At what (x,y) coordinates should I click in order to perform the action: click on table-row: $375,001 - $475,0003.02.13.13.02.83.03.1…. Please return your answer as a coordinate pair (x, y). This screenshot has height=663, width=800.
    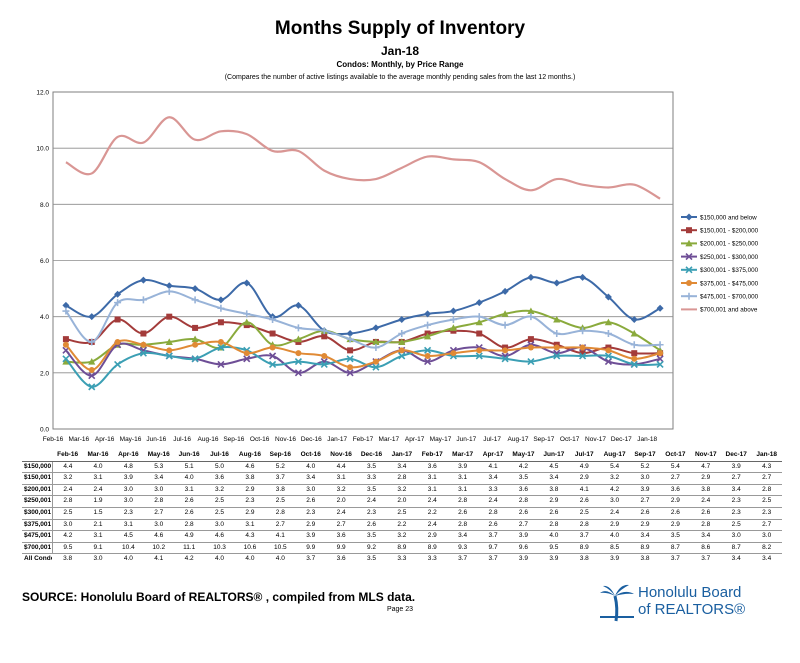
    Looking at the image, I should click on (402, 525).